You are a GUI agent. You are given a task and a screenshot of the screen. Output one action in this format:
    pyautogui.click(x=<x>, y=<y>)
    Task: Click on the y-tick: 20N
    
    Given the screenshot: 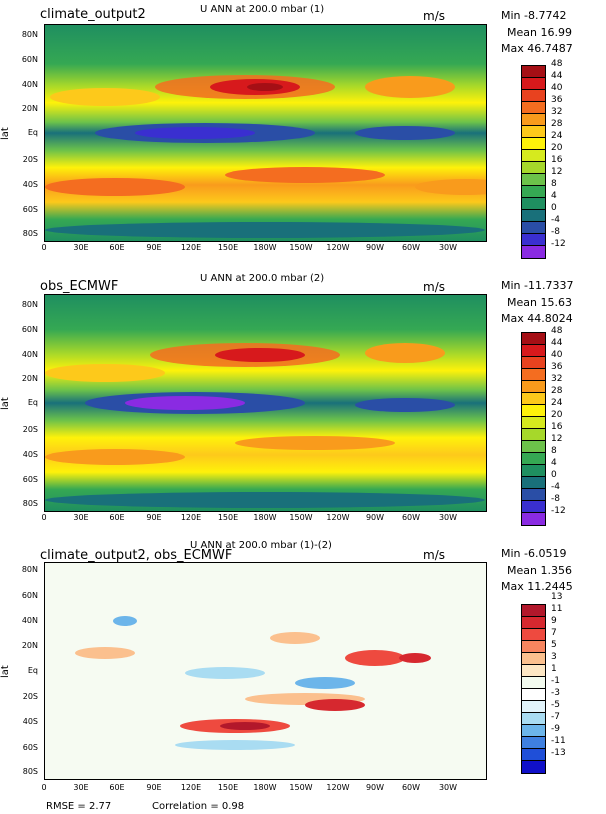 What is the action you would take?
    pyautogui.click(x=29, y=645)
    